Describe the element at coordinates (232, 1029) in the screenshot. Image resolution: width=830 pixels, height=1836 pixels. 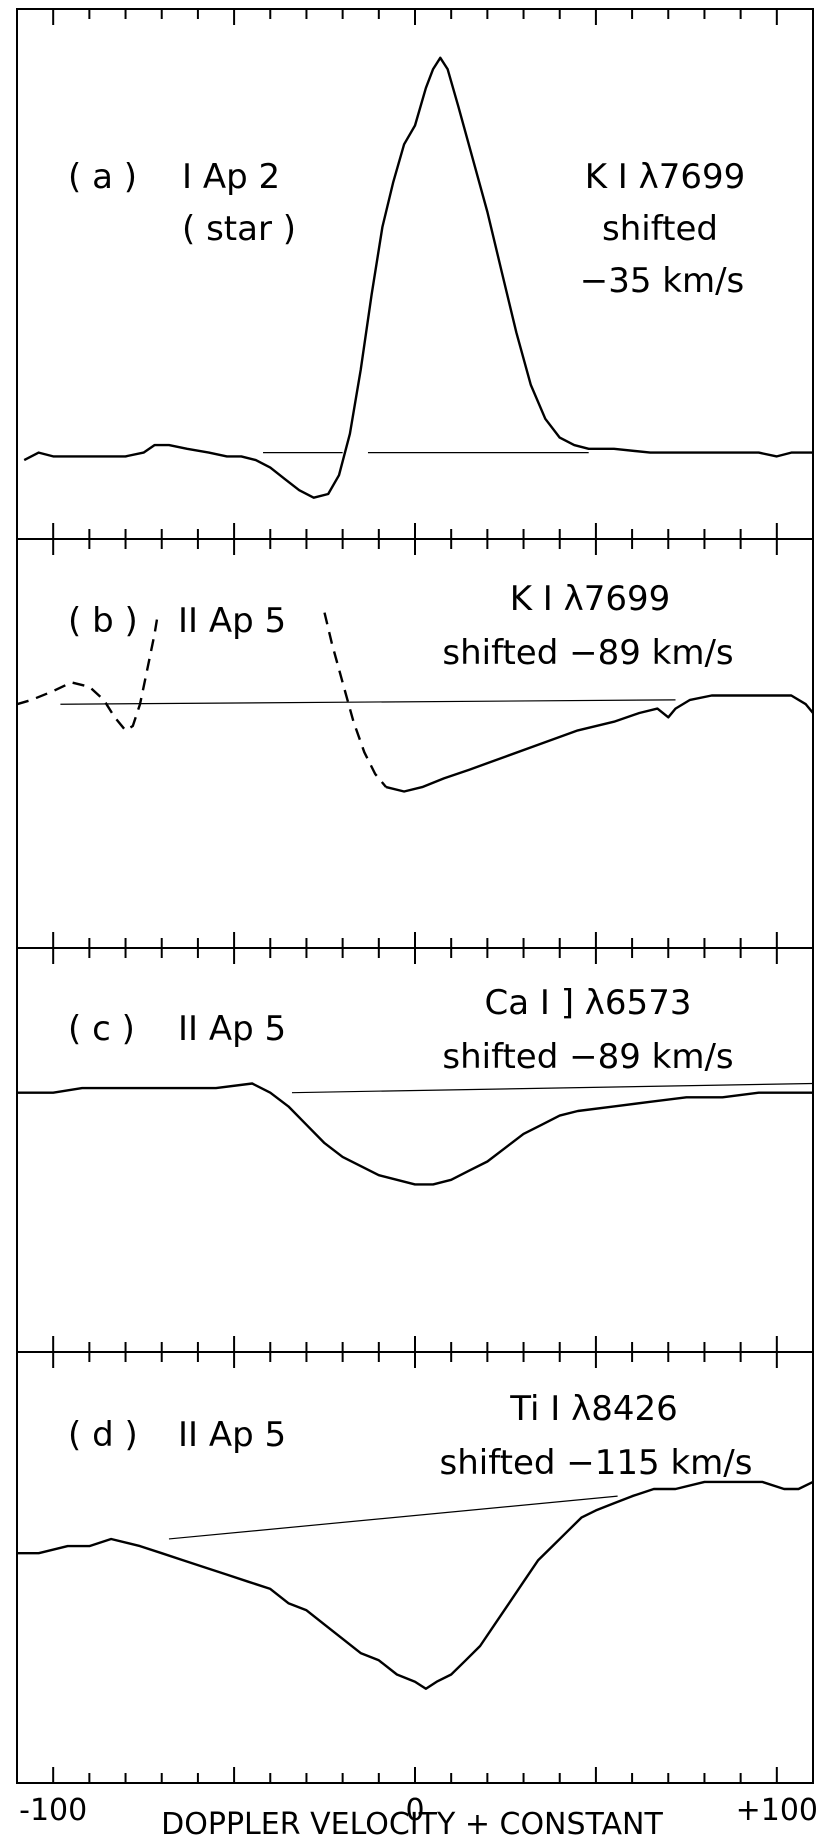
I see `panel-c-object-label: II Ap 5` at that location.